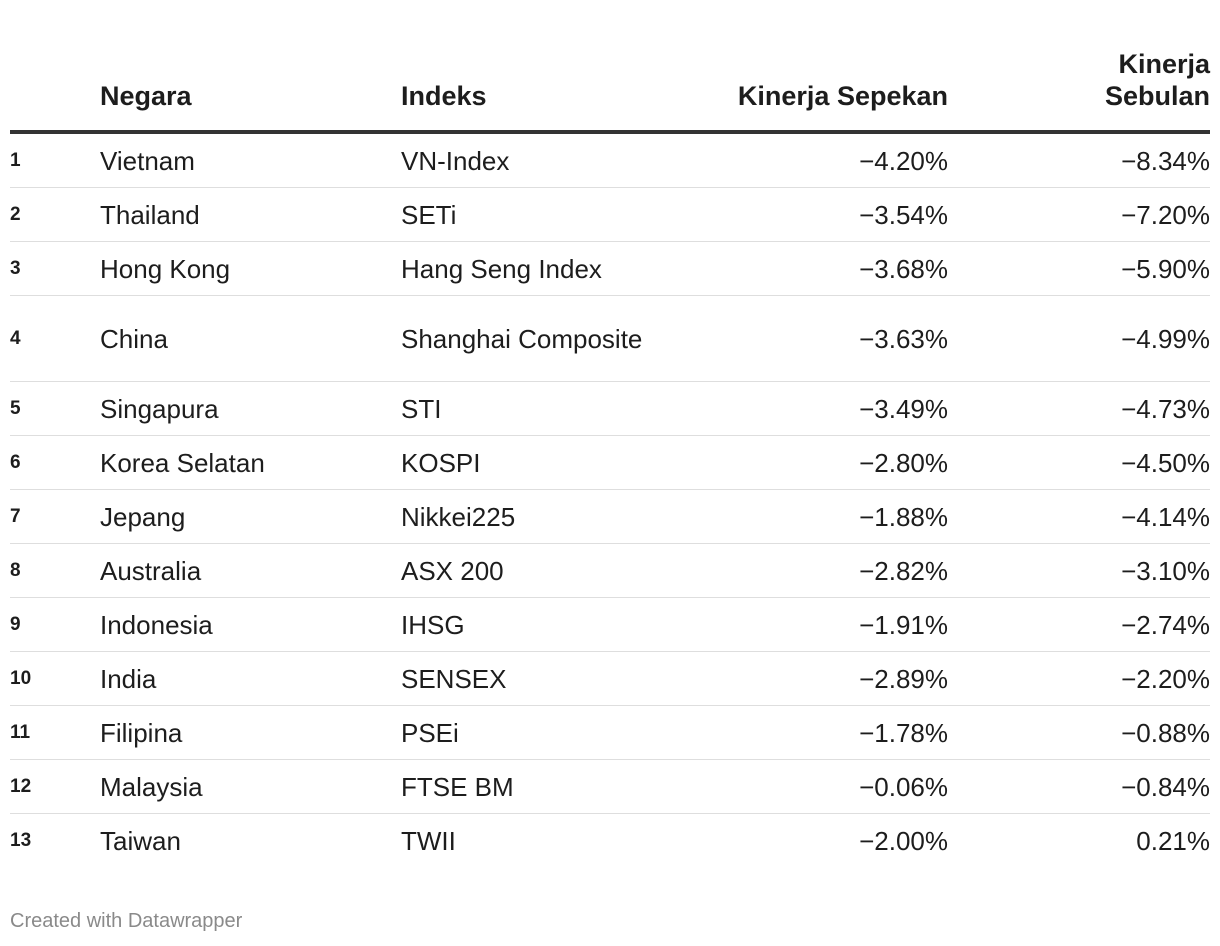 This screenshot has height=946, width=1220. Describe the element at coordinates (903, 516) in the screenshot. I see `weekly-performance-cell: −1.88%` at that location.